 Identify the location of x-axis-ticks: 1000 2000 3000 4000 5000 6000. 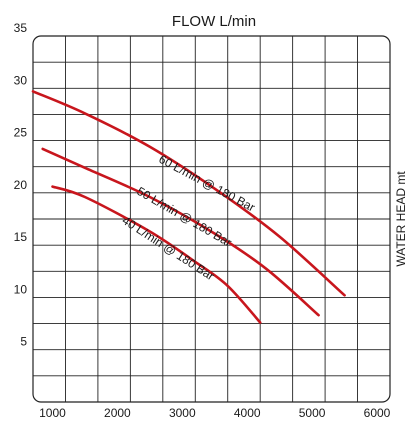
(215, 413).